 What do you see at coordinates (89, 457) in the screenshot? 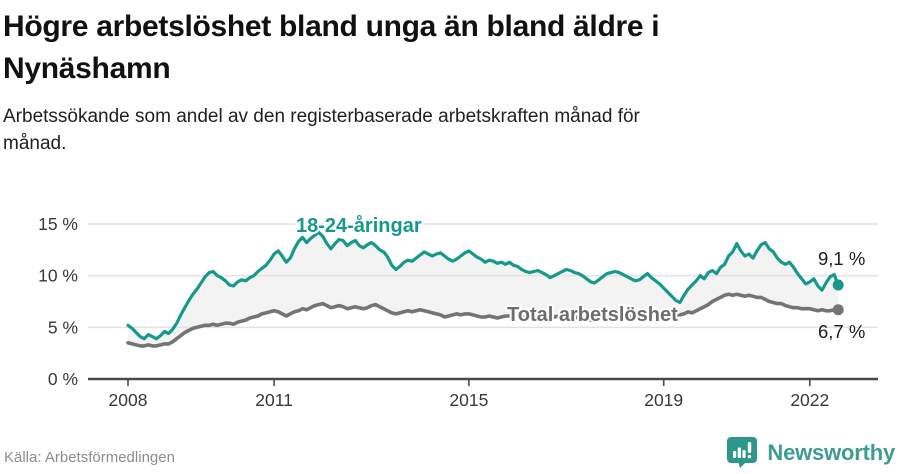
I see `source-note: Källa: Arbetsförmedlingen` at bounding box center [89, 457].